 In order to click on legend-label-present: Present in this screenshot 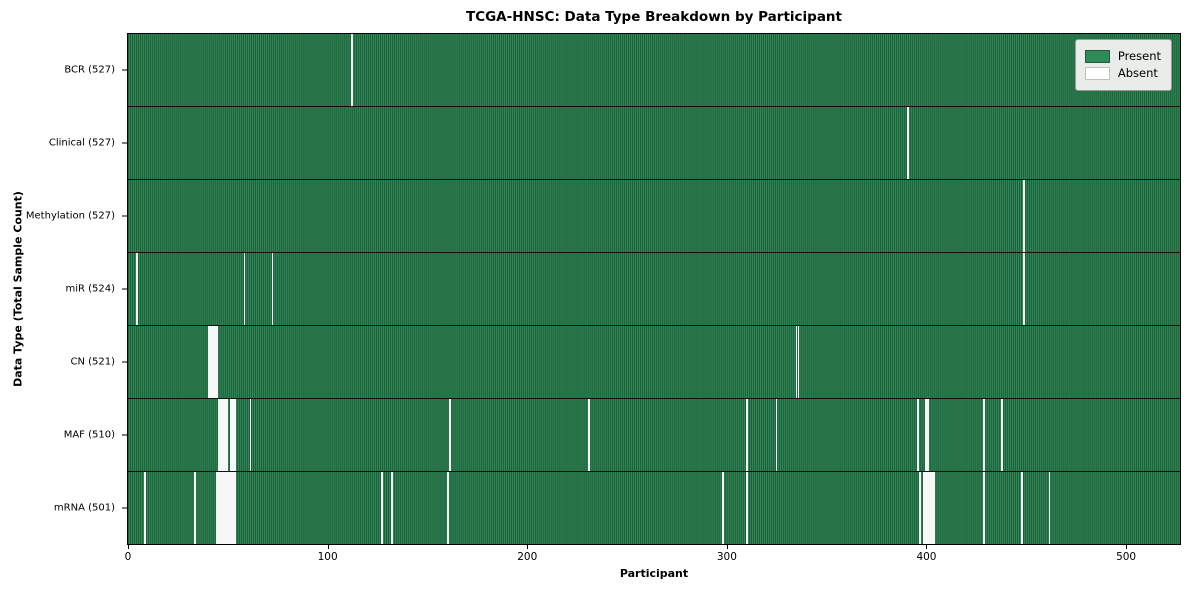, I will do `click(1139, 56)`.